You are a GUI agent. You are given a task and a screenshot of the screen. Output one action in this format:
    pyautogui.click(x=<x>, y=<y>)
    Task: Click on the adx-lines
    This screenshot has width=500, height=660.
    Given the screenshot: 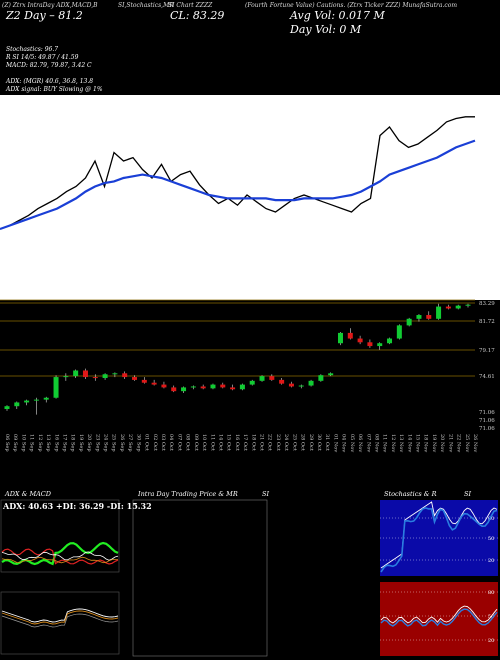 What is the action you would take?
    pyautogui.click(x=60, y=553)
    